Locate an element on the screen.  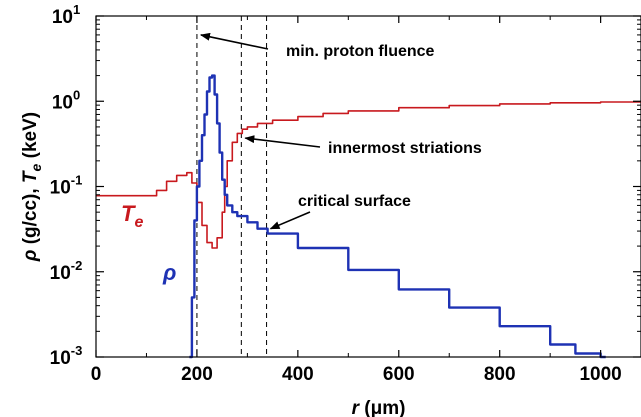
y-axis-title: ρ (g/cc), Te (keV) is located at coordinates (32, 187).